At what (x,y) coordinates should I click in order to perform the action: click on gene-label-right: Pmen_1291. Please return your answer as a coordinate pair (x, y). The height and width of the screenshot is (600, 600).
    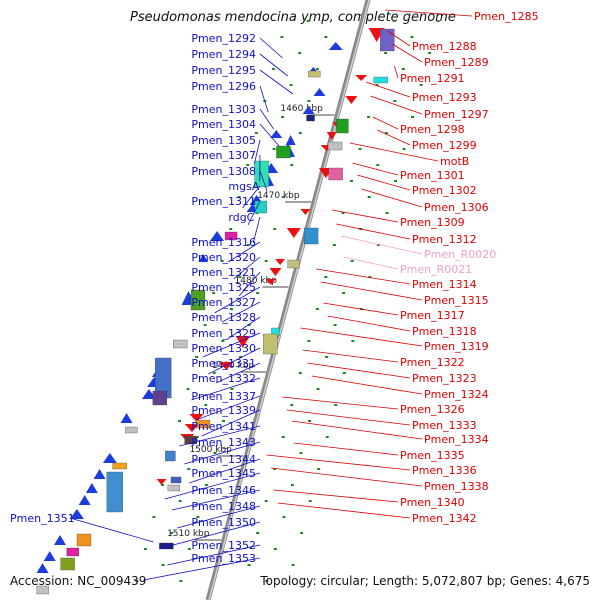
    Looking at the image, I should click on (429, 75).